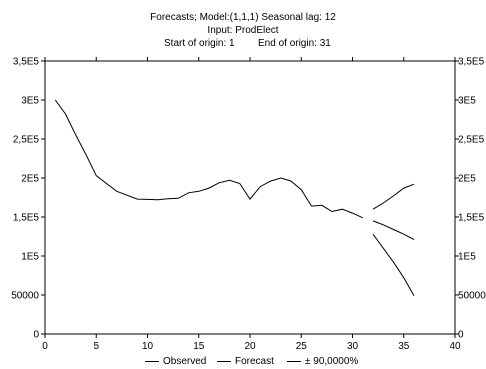  Describe the element at coordinates (250, 346) in the screenshot. I see `x-tick-label: 20` at that location.